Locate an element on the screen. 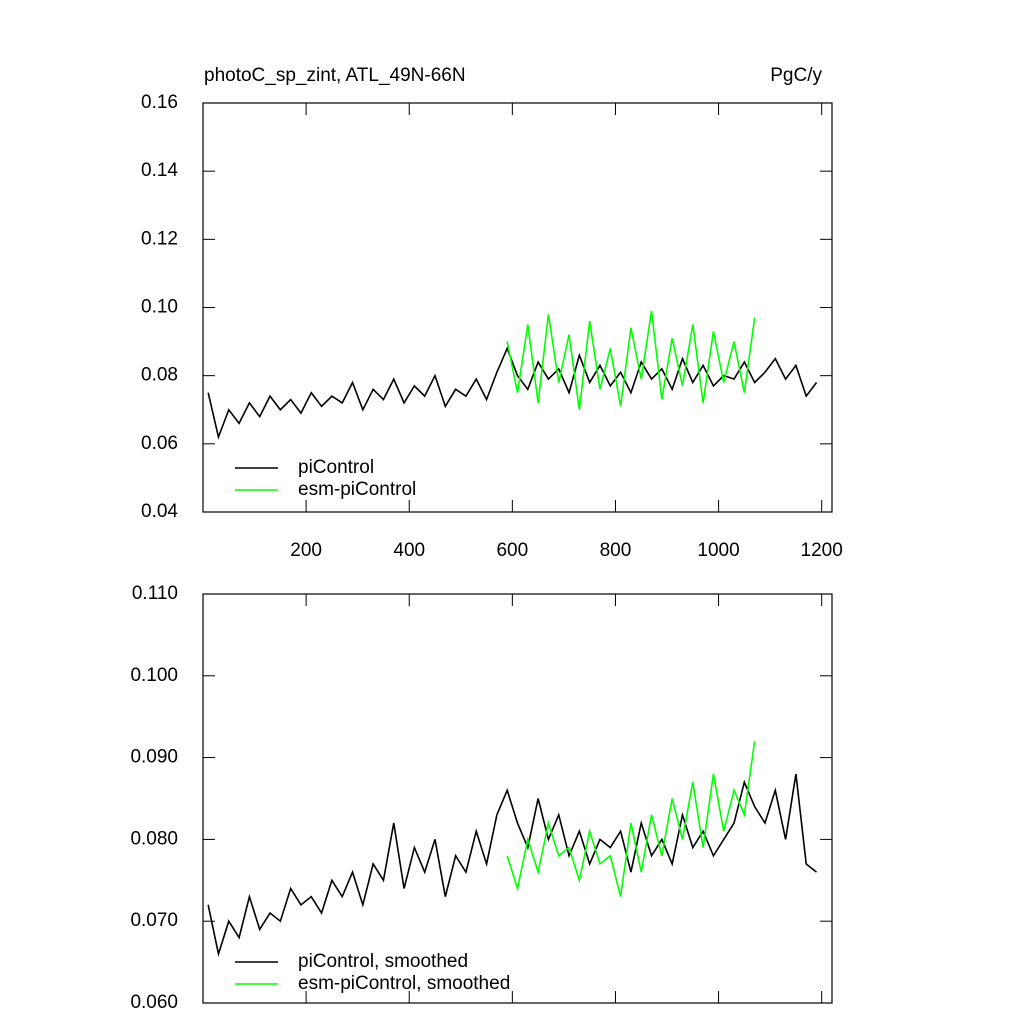 This screenshot has height=1024, width=1024. x-tick-label: 400 is located at coordinates (409, 550).